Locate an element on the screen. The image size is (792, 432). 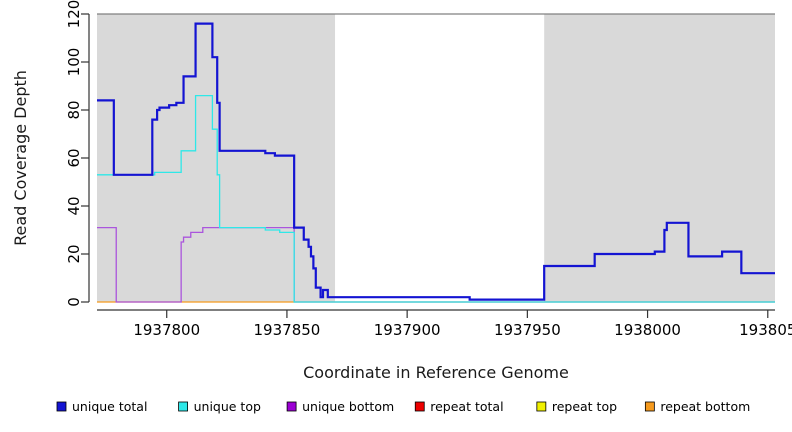
y-axis-tick-label: 20 is located at coordinates (74, 253).